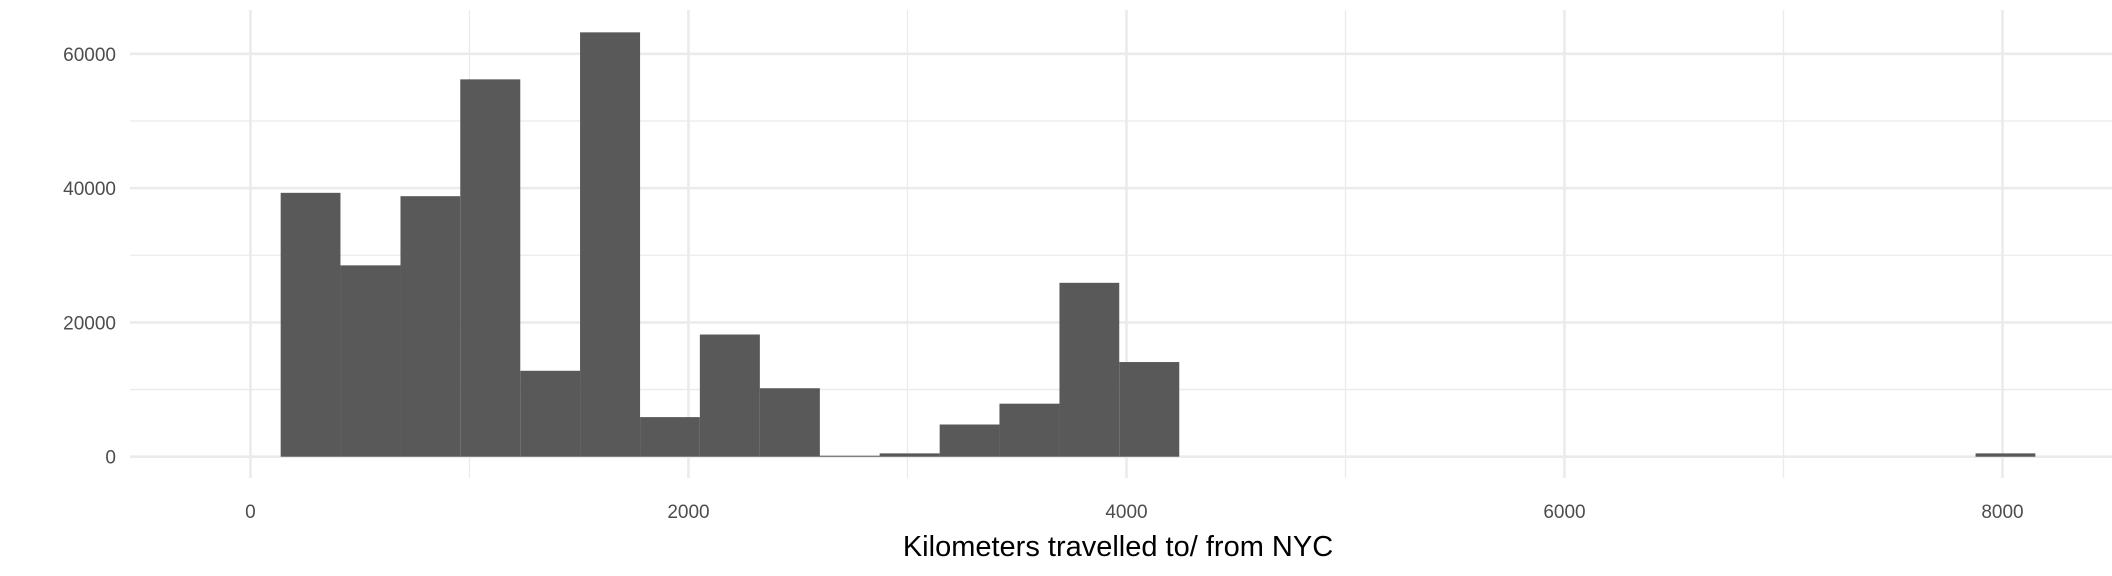  What do you see at coordinates (110, 458) in the screenshot?
I see `y-tick-label: 0` at bounding box center [110, 458].